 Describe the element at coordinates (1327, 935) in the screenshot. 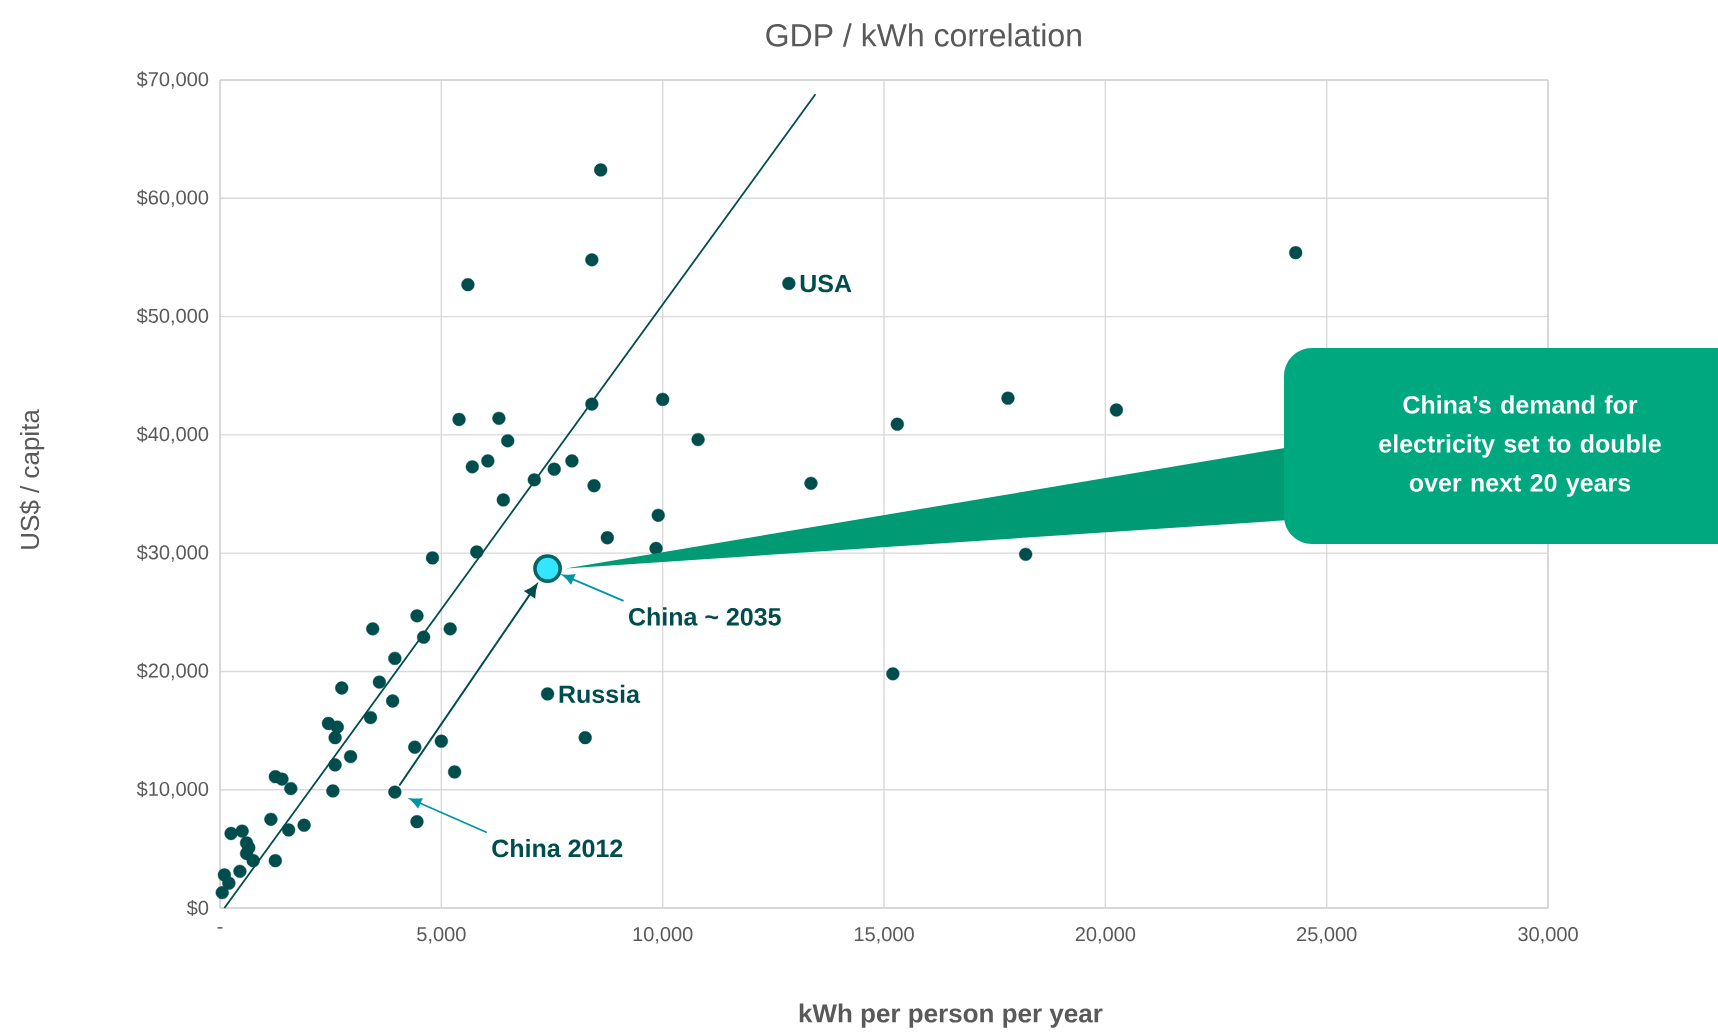

I see `x-tick-label: 25,000` at that location.